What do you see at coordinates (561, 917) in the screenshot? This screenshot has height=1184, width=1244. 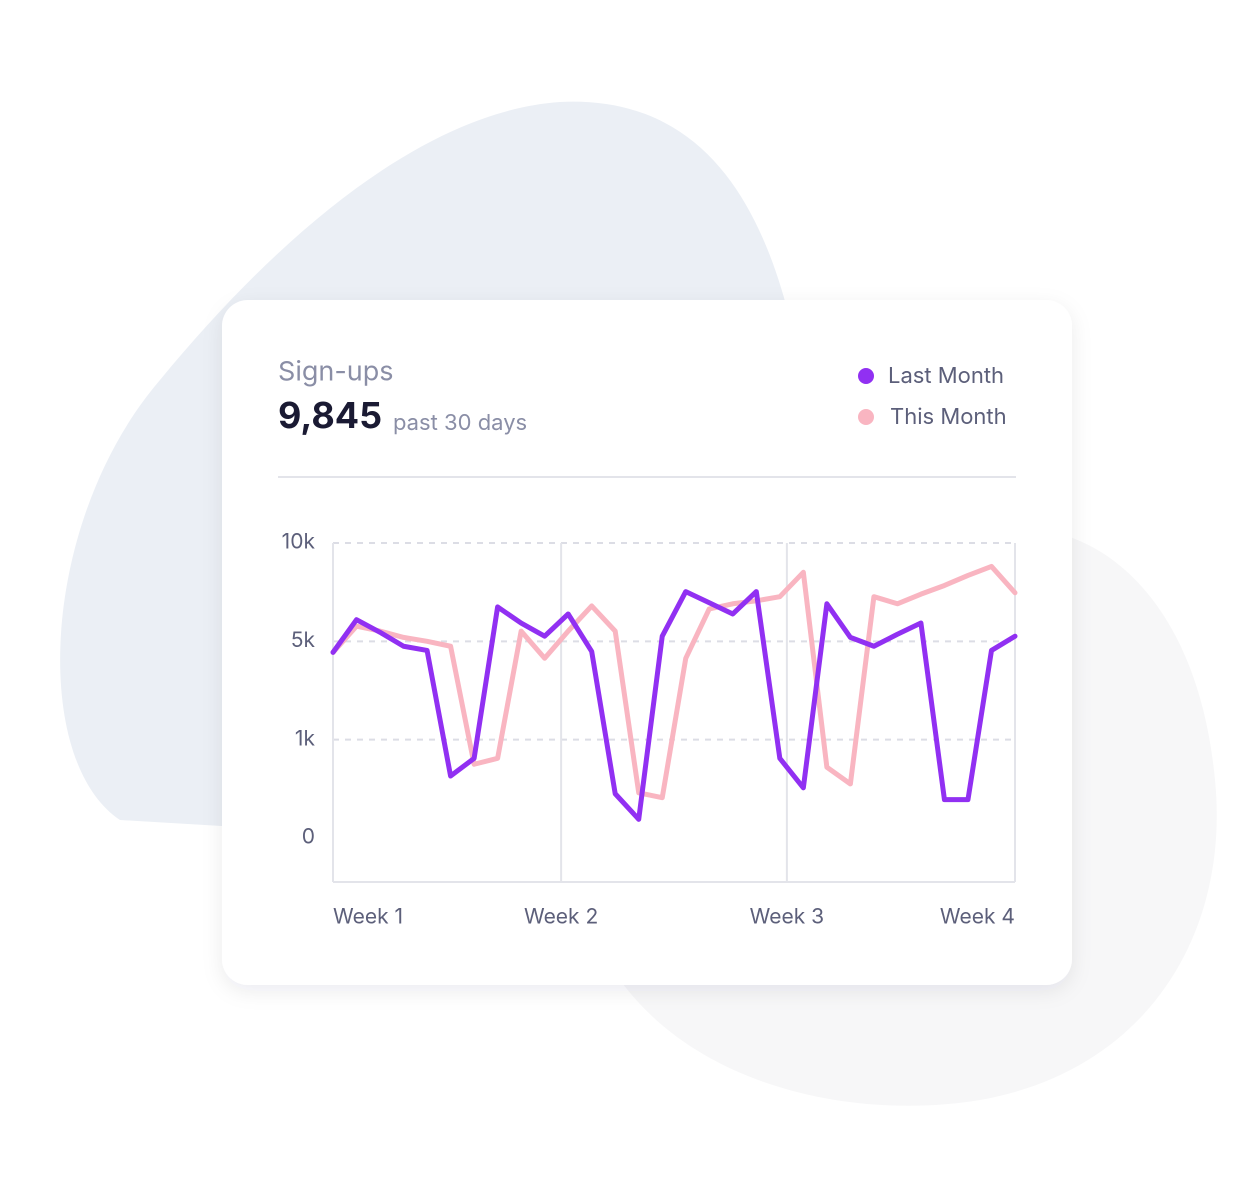 I see `x-tick-label: Week 2` at bounding box center [561, 917].